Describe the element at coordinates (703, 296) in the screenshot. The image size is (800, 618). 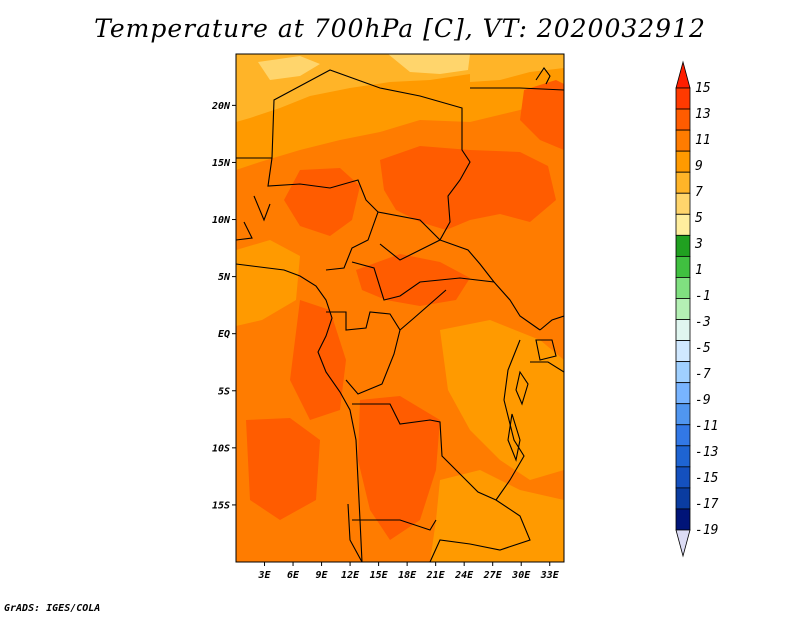
I see `colorbar-label: -1` at that location.